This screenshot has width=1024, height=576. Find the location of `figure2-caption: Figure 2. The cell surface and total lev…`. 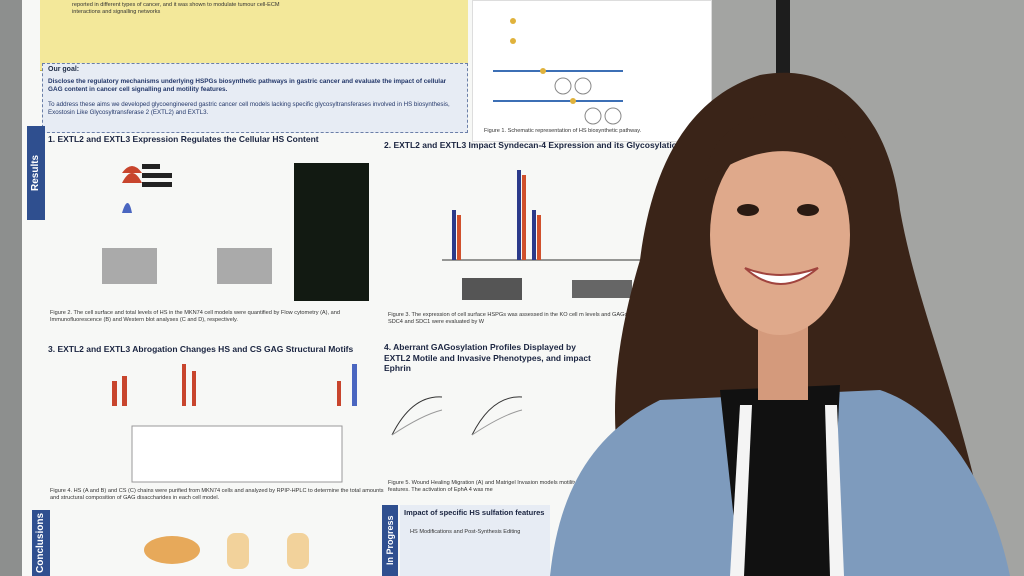

figure2-caption: Figure 2. The cell surface and total lev… is located at coordinates (195, 316).